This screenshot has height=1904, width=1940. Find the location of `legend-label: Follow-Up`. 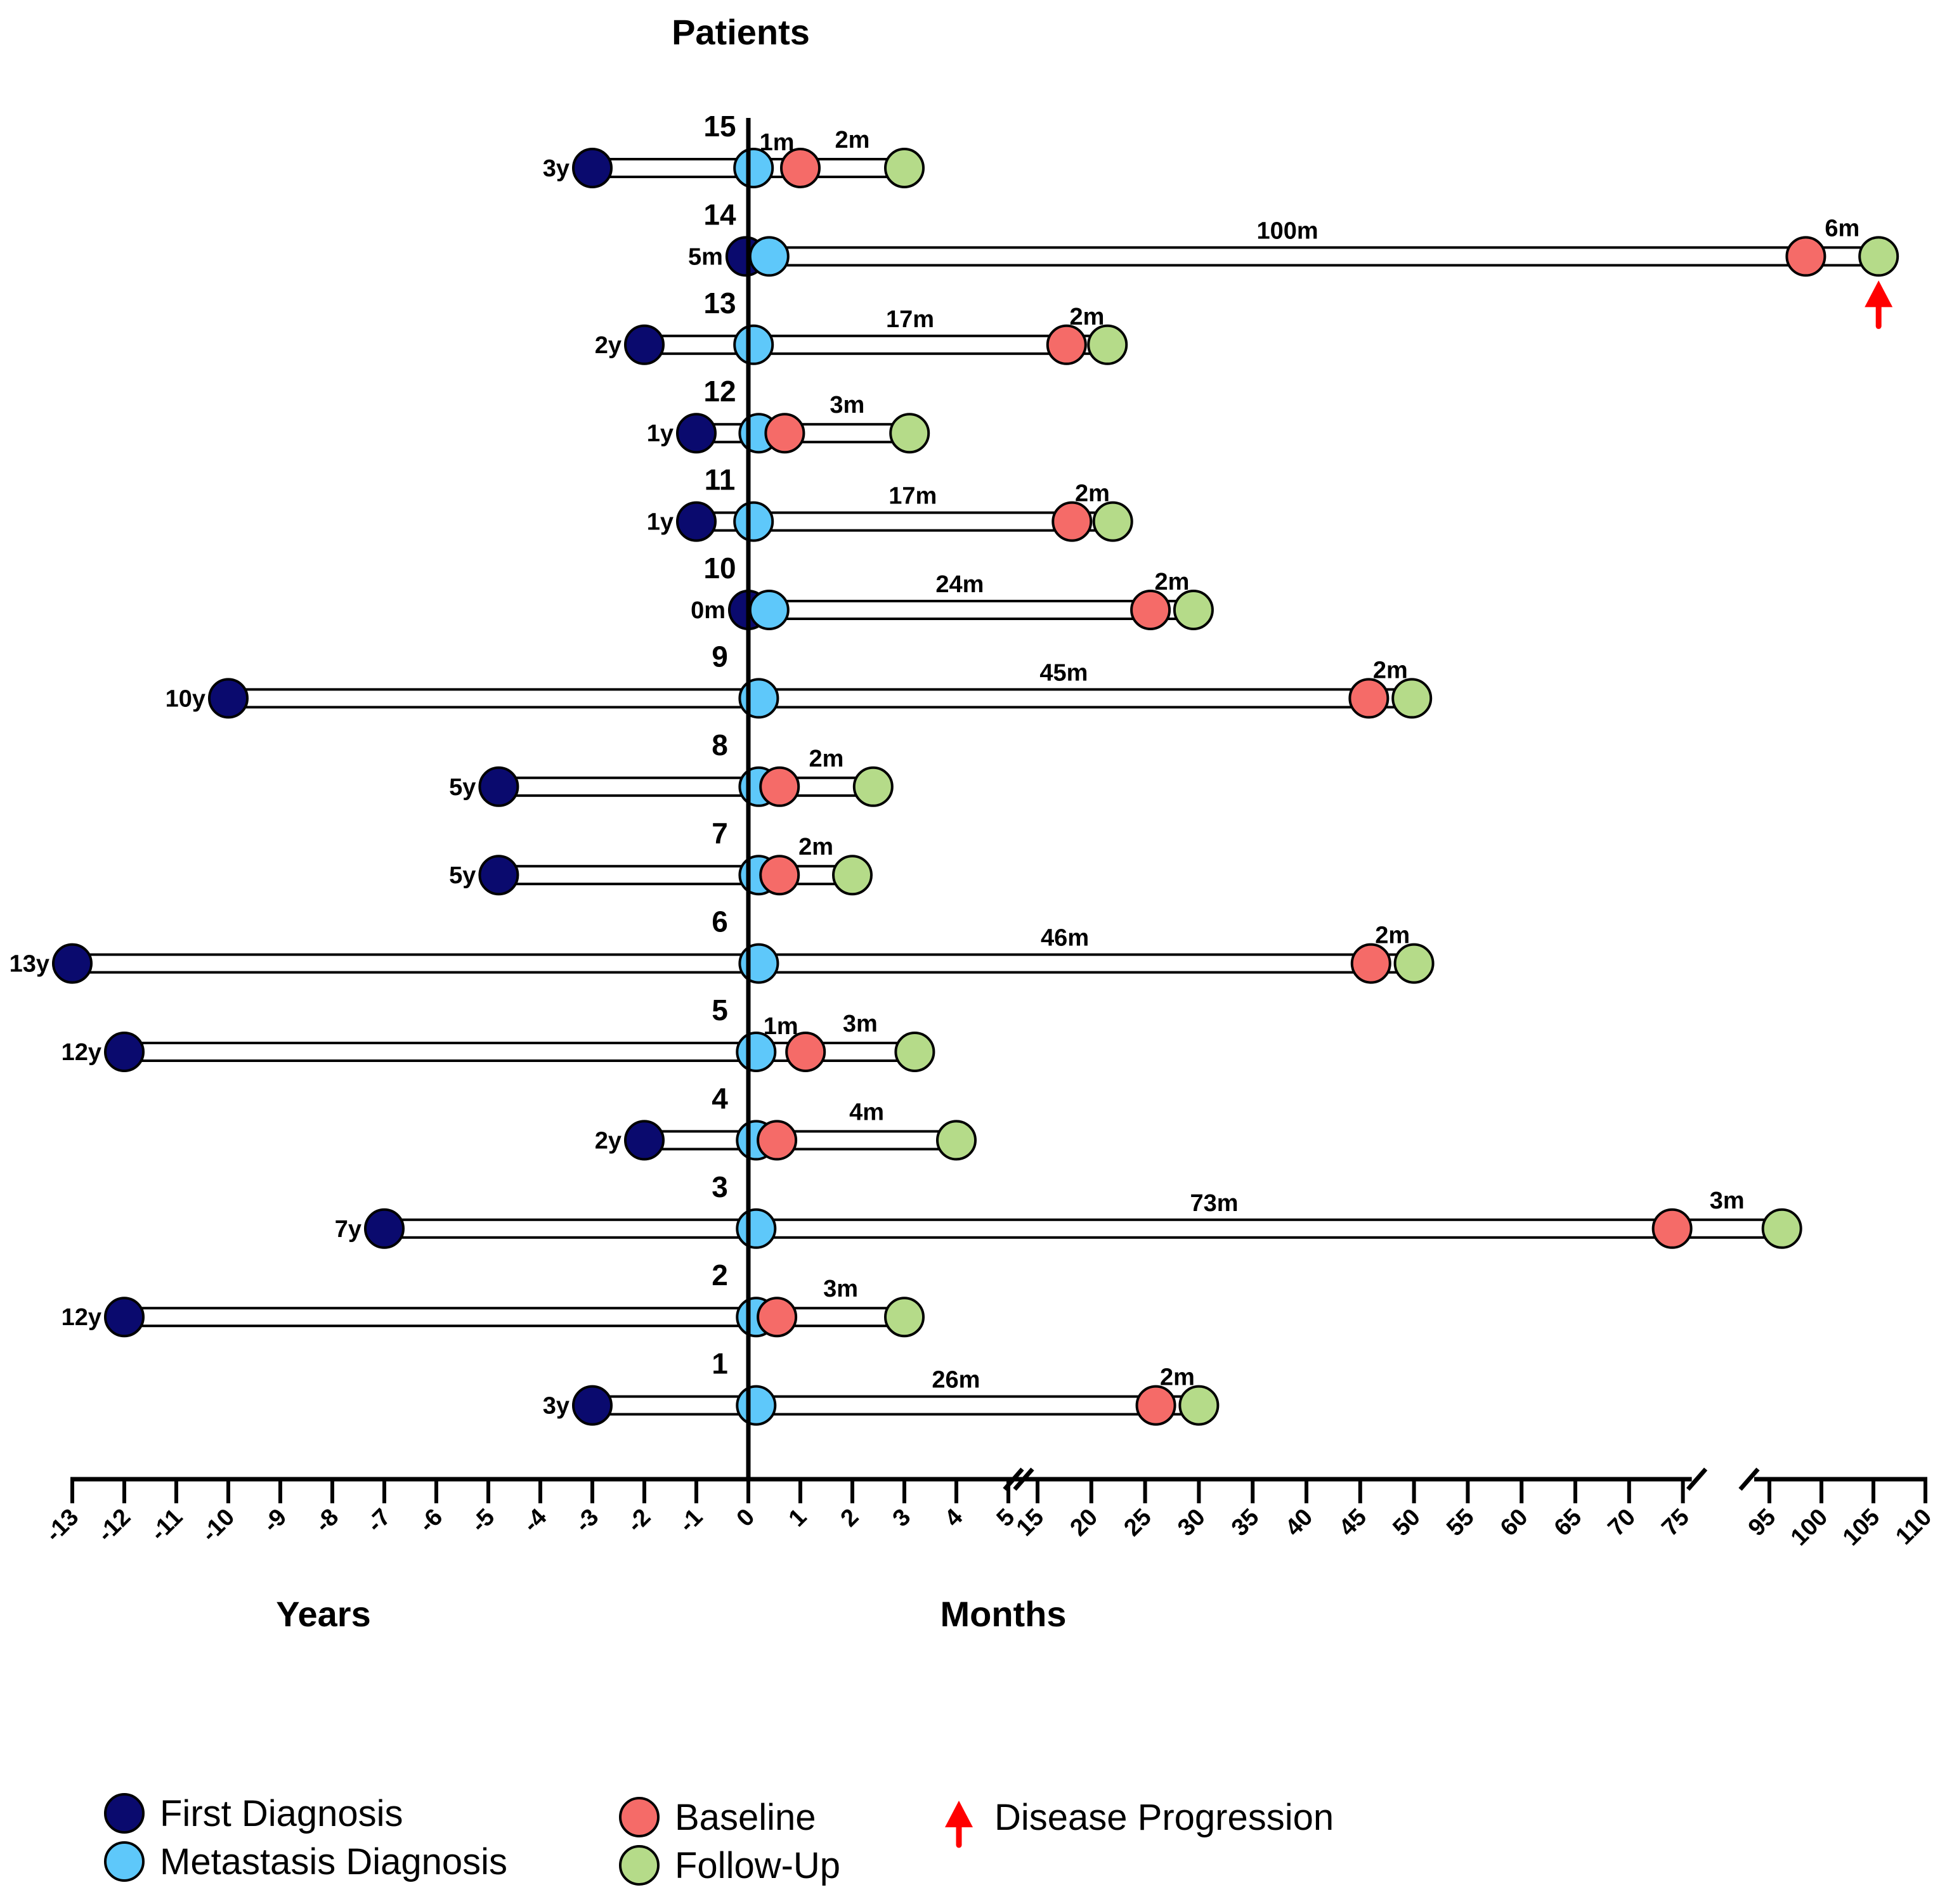

legend-label: Follow-Up is located at coordinates (758, 1865).